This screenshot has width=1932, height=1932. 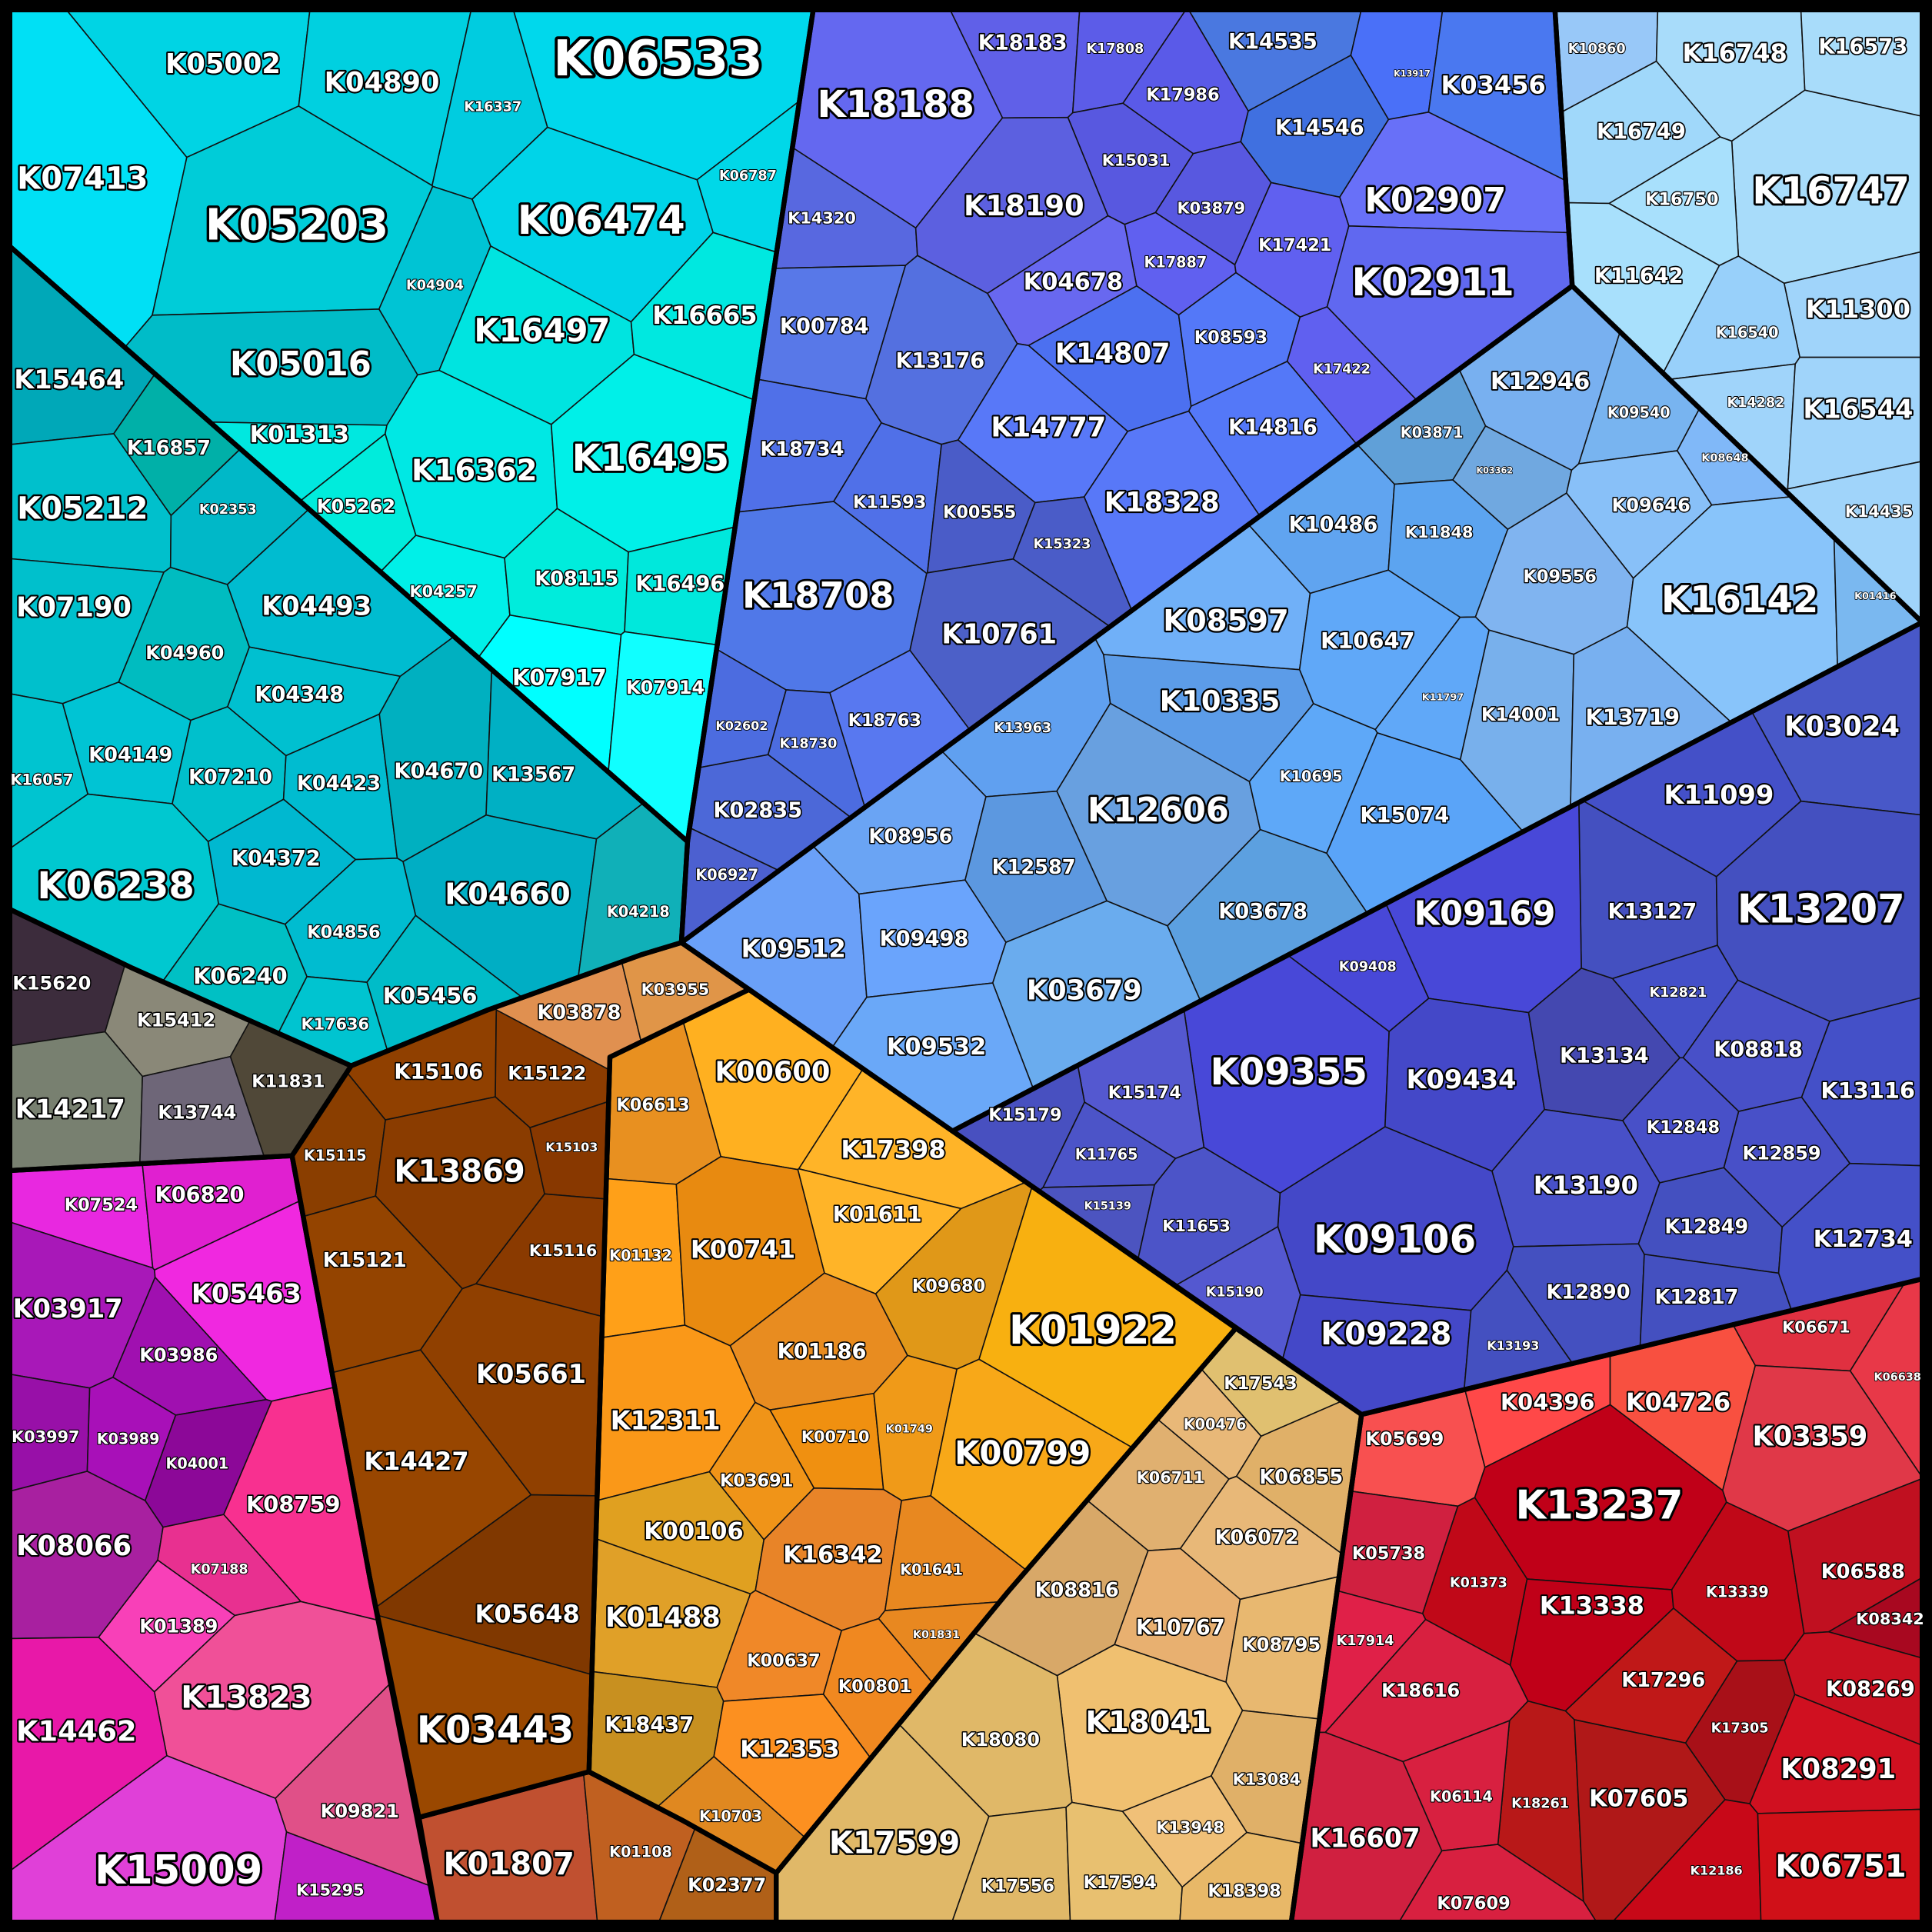 I want to click on cell-label: K12587, so click(x=1034, y=867).